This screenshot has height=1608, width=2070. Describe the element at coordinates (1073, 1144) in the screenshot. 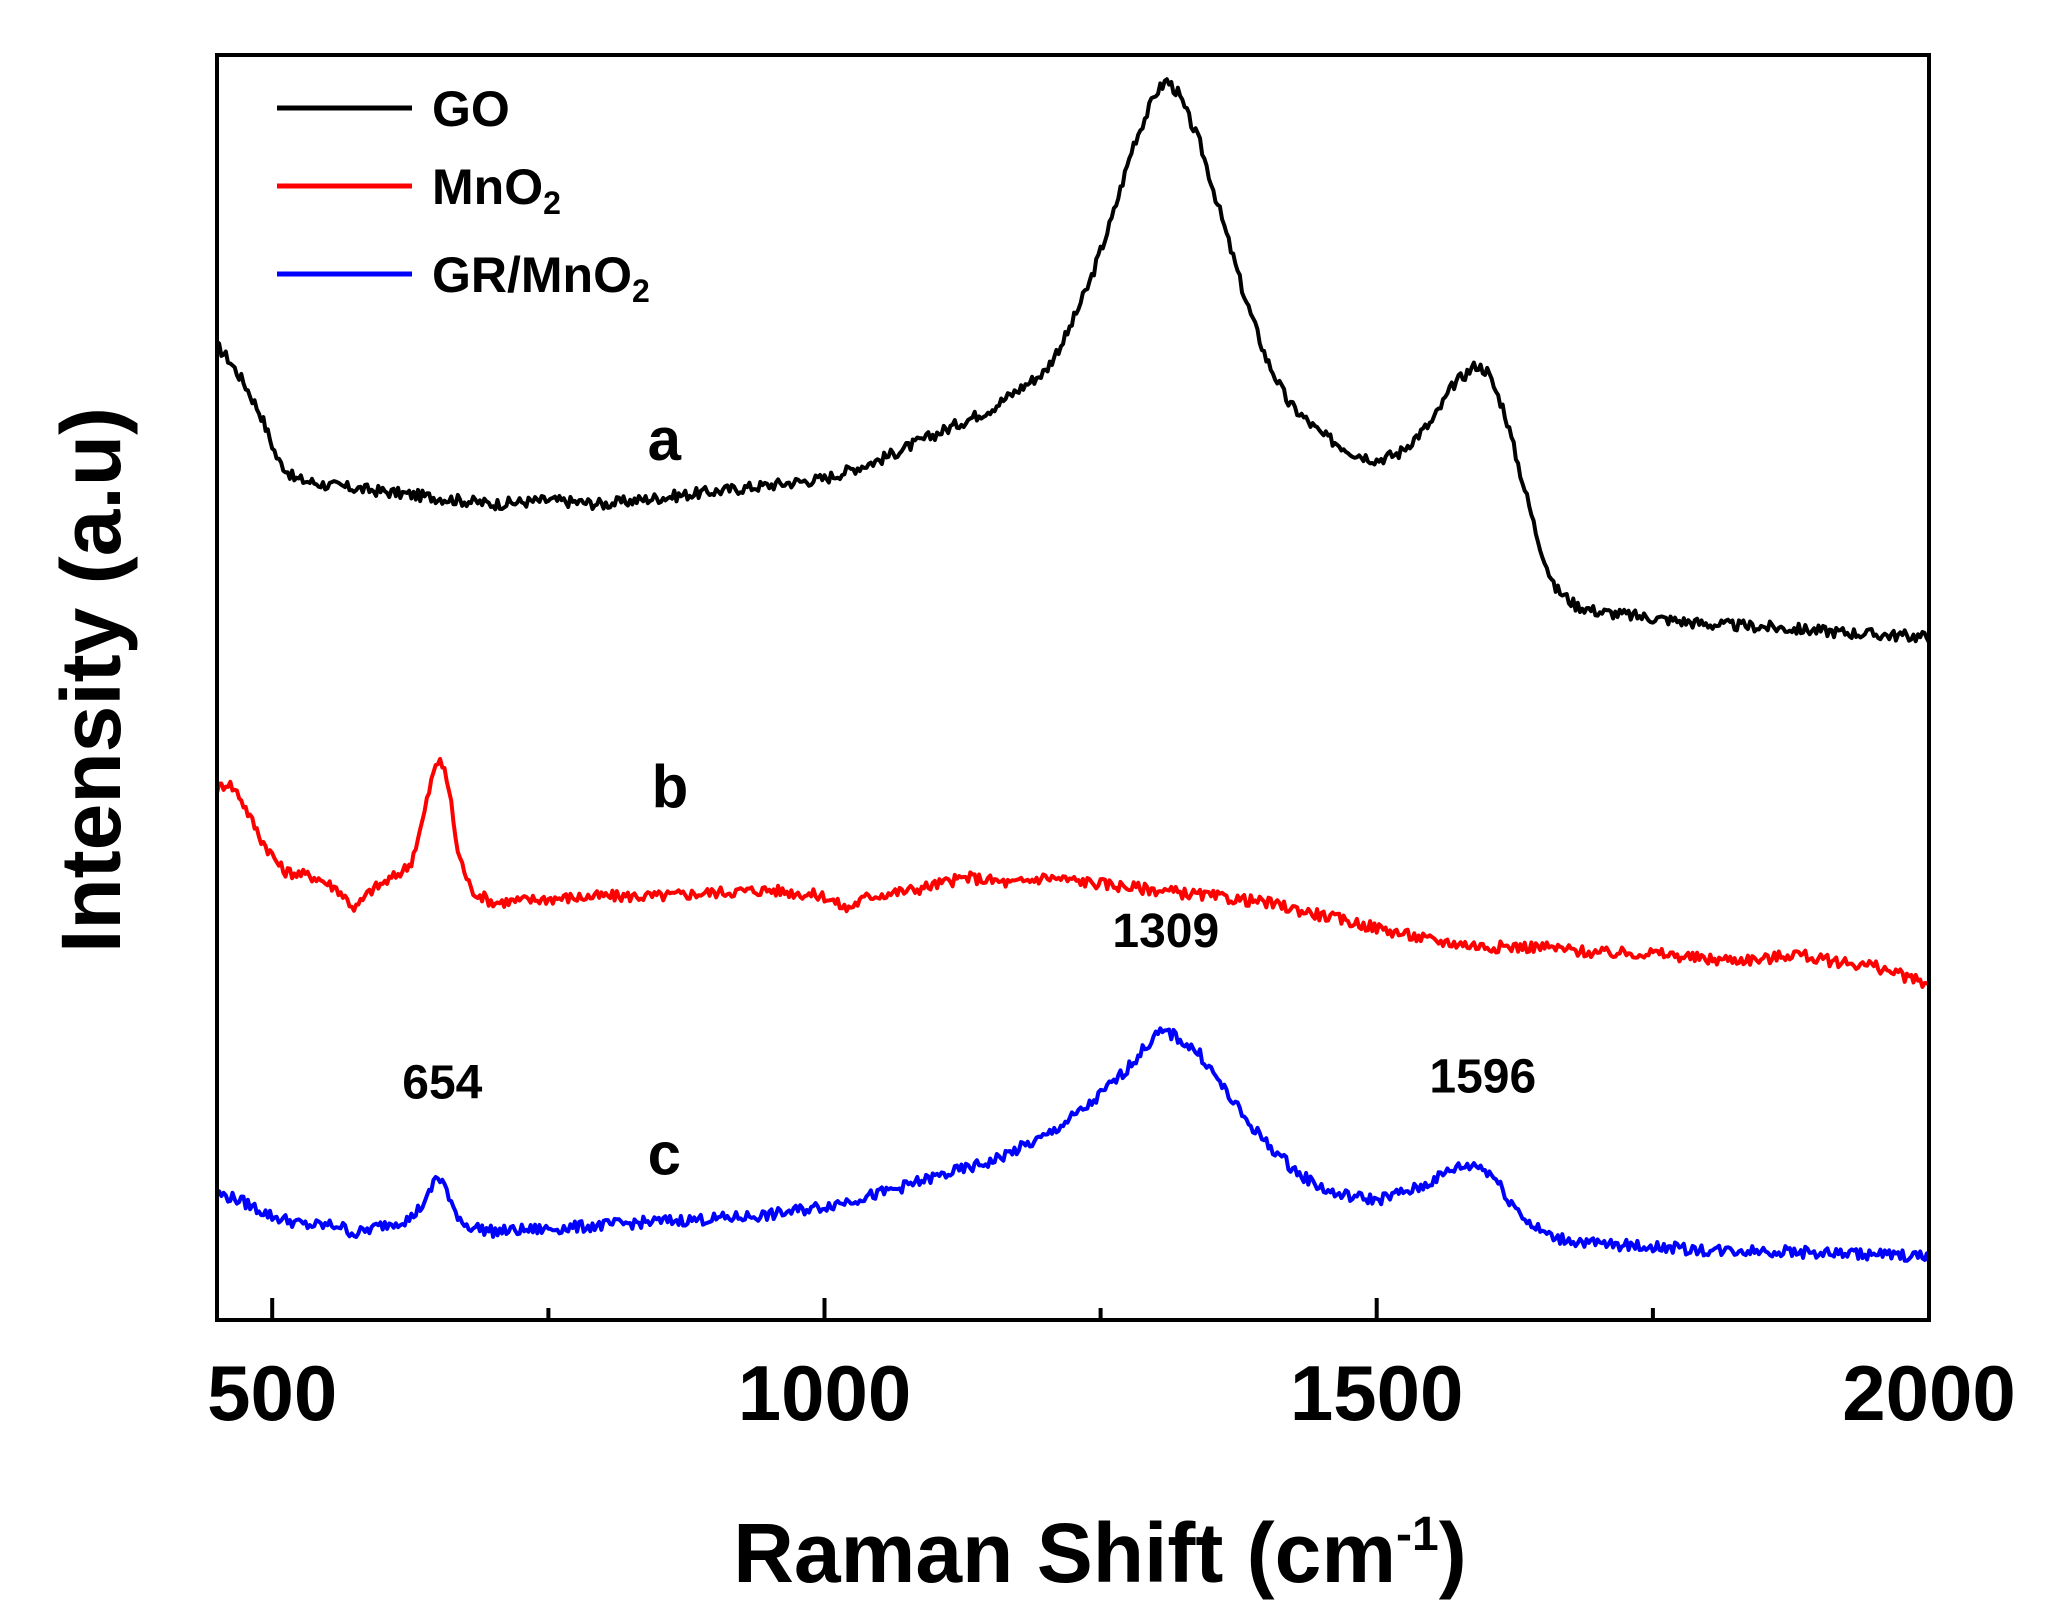

I see `series-line-grmno2` at that location.